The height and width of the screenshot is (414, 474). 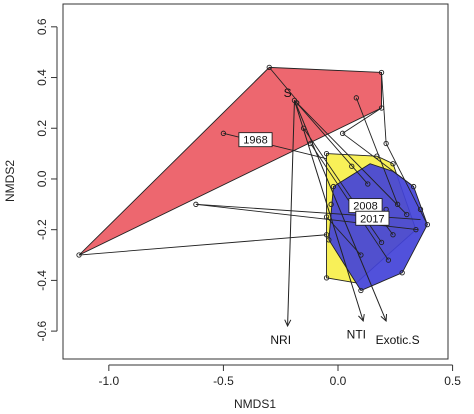 I want to click on y-tick-label: -0.4, so click(x=42, y=280).